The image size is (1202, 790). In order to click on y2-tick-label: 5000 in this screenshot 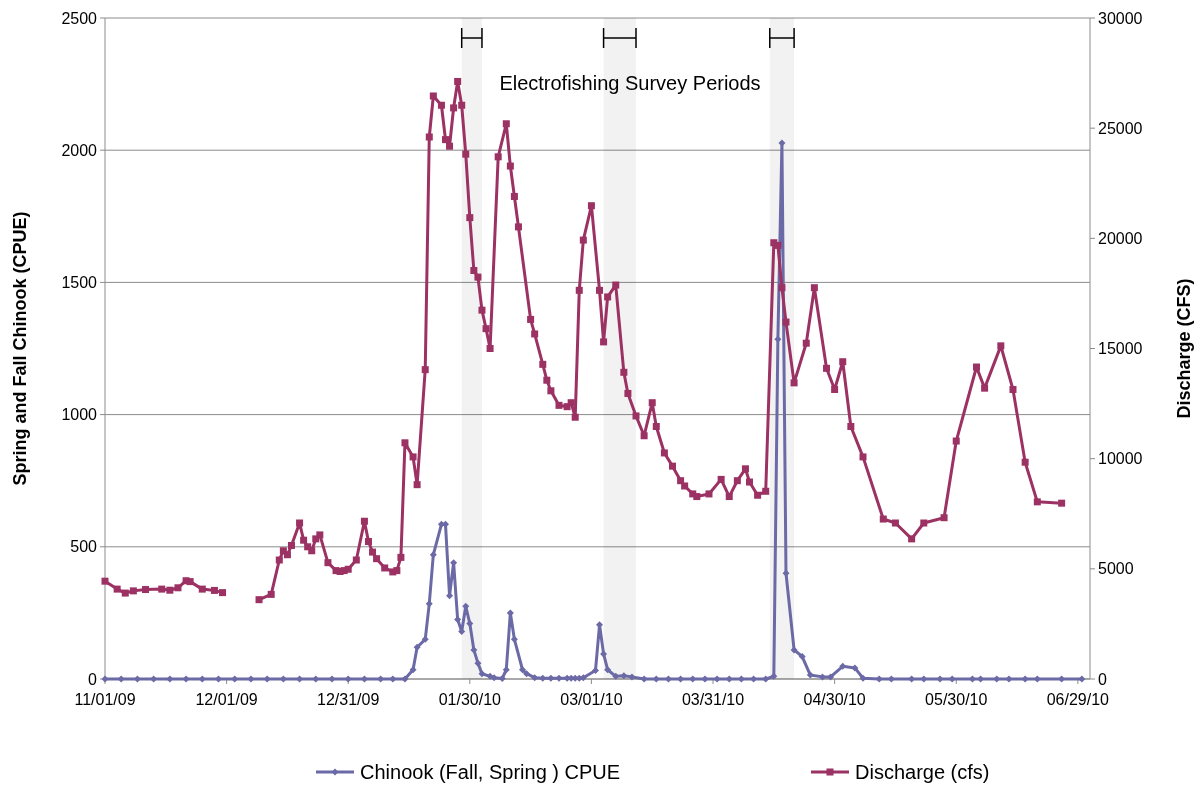, I will do `click(1116, 569)`.